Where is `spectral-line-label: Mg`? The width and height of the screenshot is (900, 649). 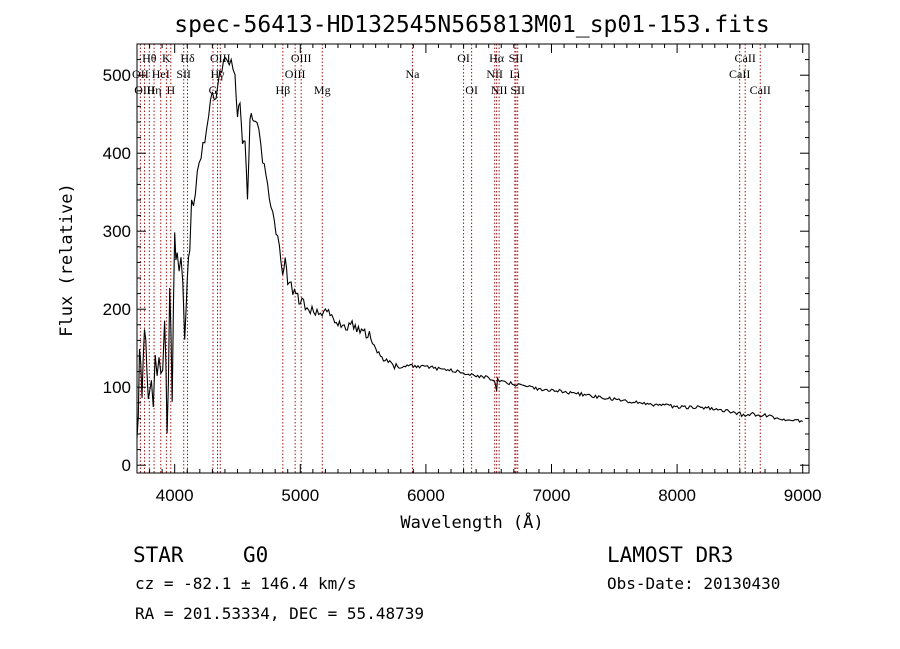
spectral-line-label: Mg is located at coordinates (322, 90).